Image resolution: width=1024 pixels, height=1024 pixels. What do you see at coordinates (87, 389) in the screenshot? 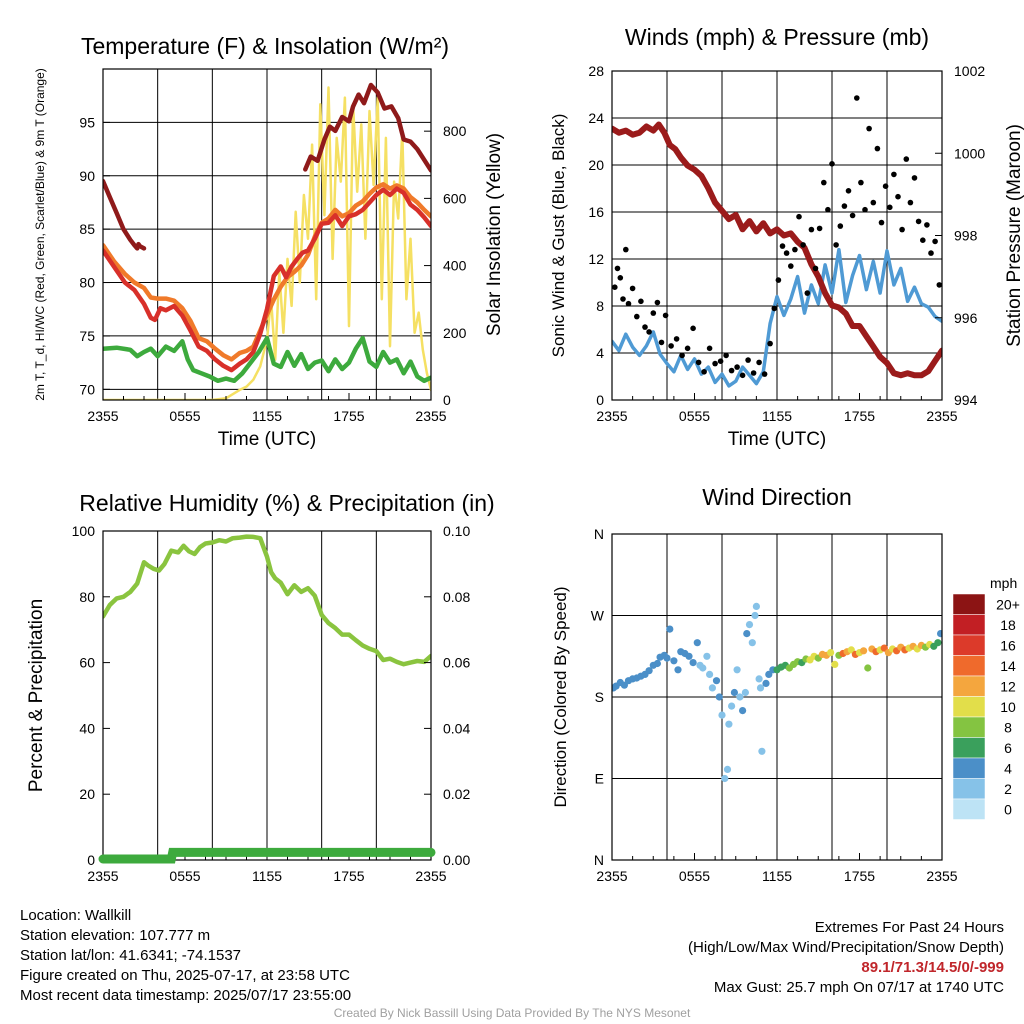
I see `y-tick-label: 70` at bounding box center [87, 389].